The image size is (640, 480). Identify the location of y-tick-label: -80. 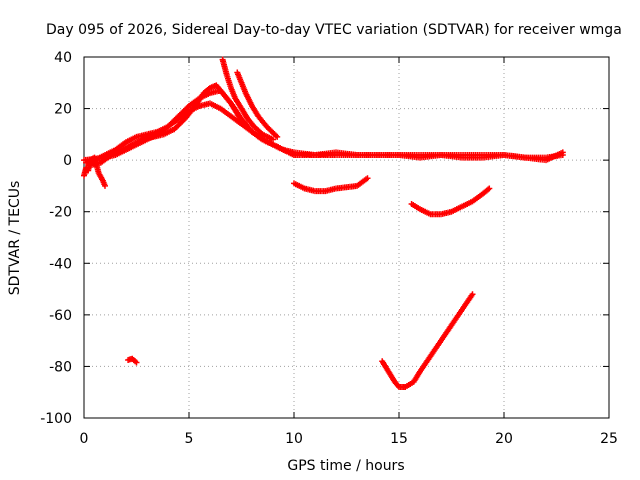
(60, 367).